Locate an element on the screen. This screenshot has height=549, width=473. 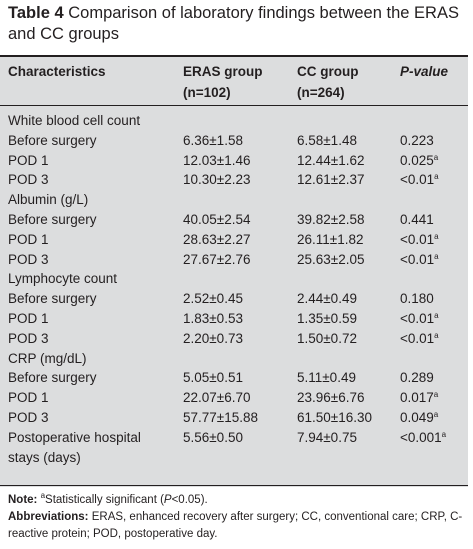
cell-cc: 12.44±1.62 is located at coordinates (330, 160).